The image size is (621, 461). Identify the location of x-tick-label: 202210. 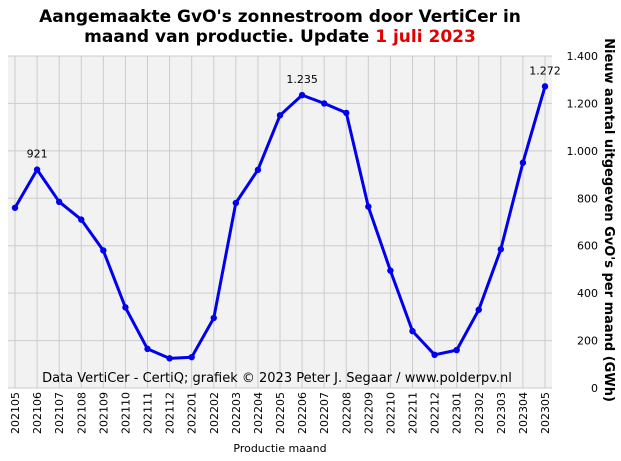
(390, 413).